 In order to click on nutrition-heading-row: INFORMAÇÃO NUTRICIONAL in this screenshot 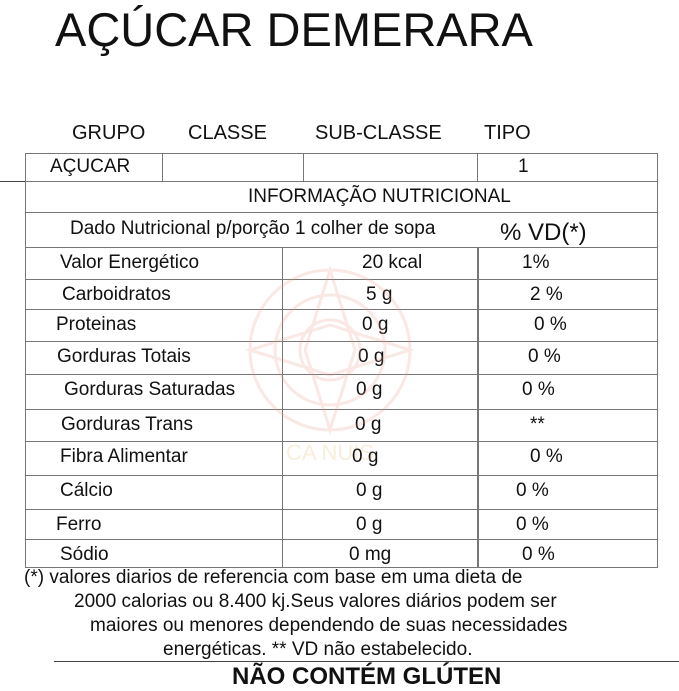, I will do `click(341, 197)`.